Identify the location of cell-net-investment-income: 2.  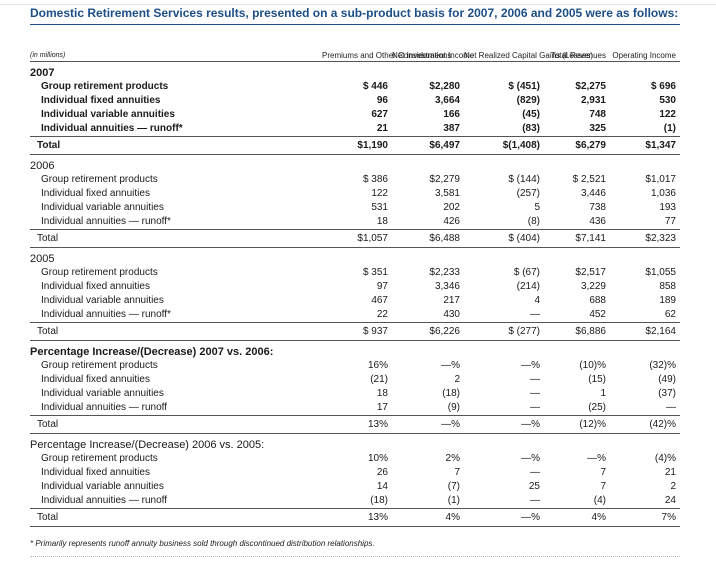
(457, 379).